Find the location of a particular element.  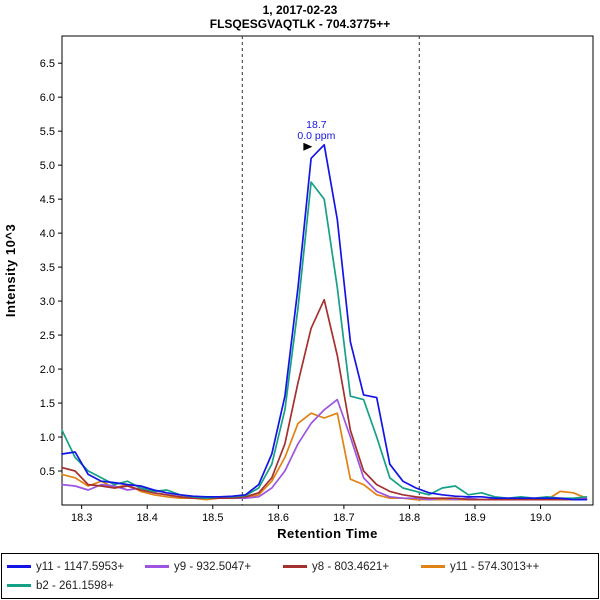

x-tick-label: 18.9 is located at coordinates (474, 518).